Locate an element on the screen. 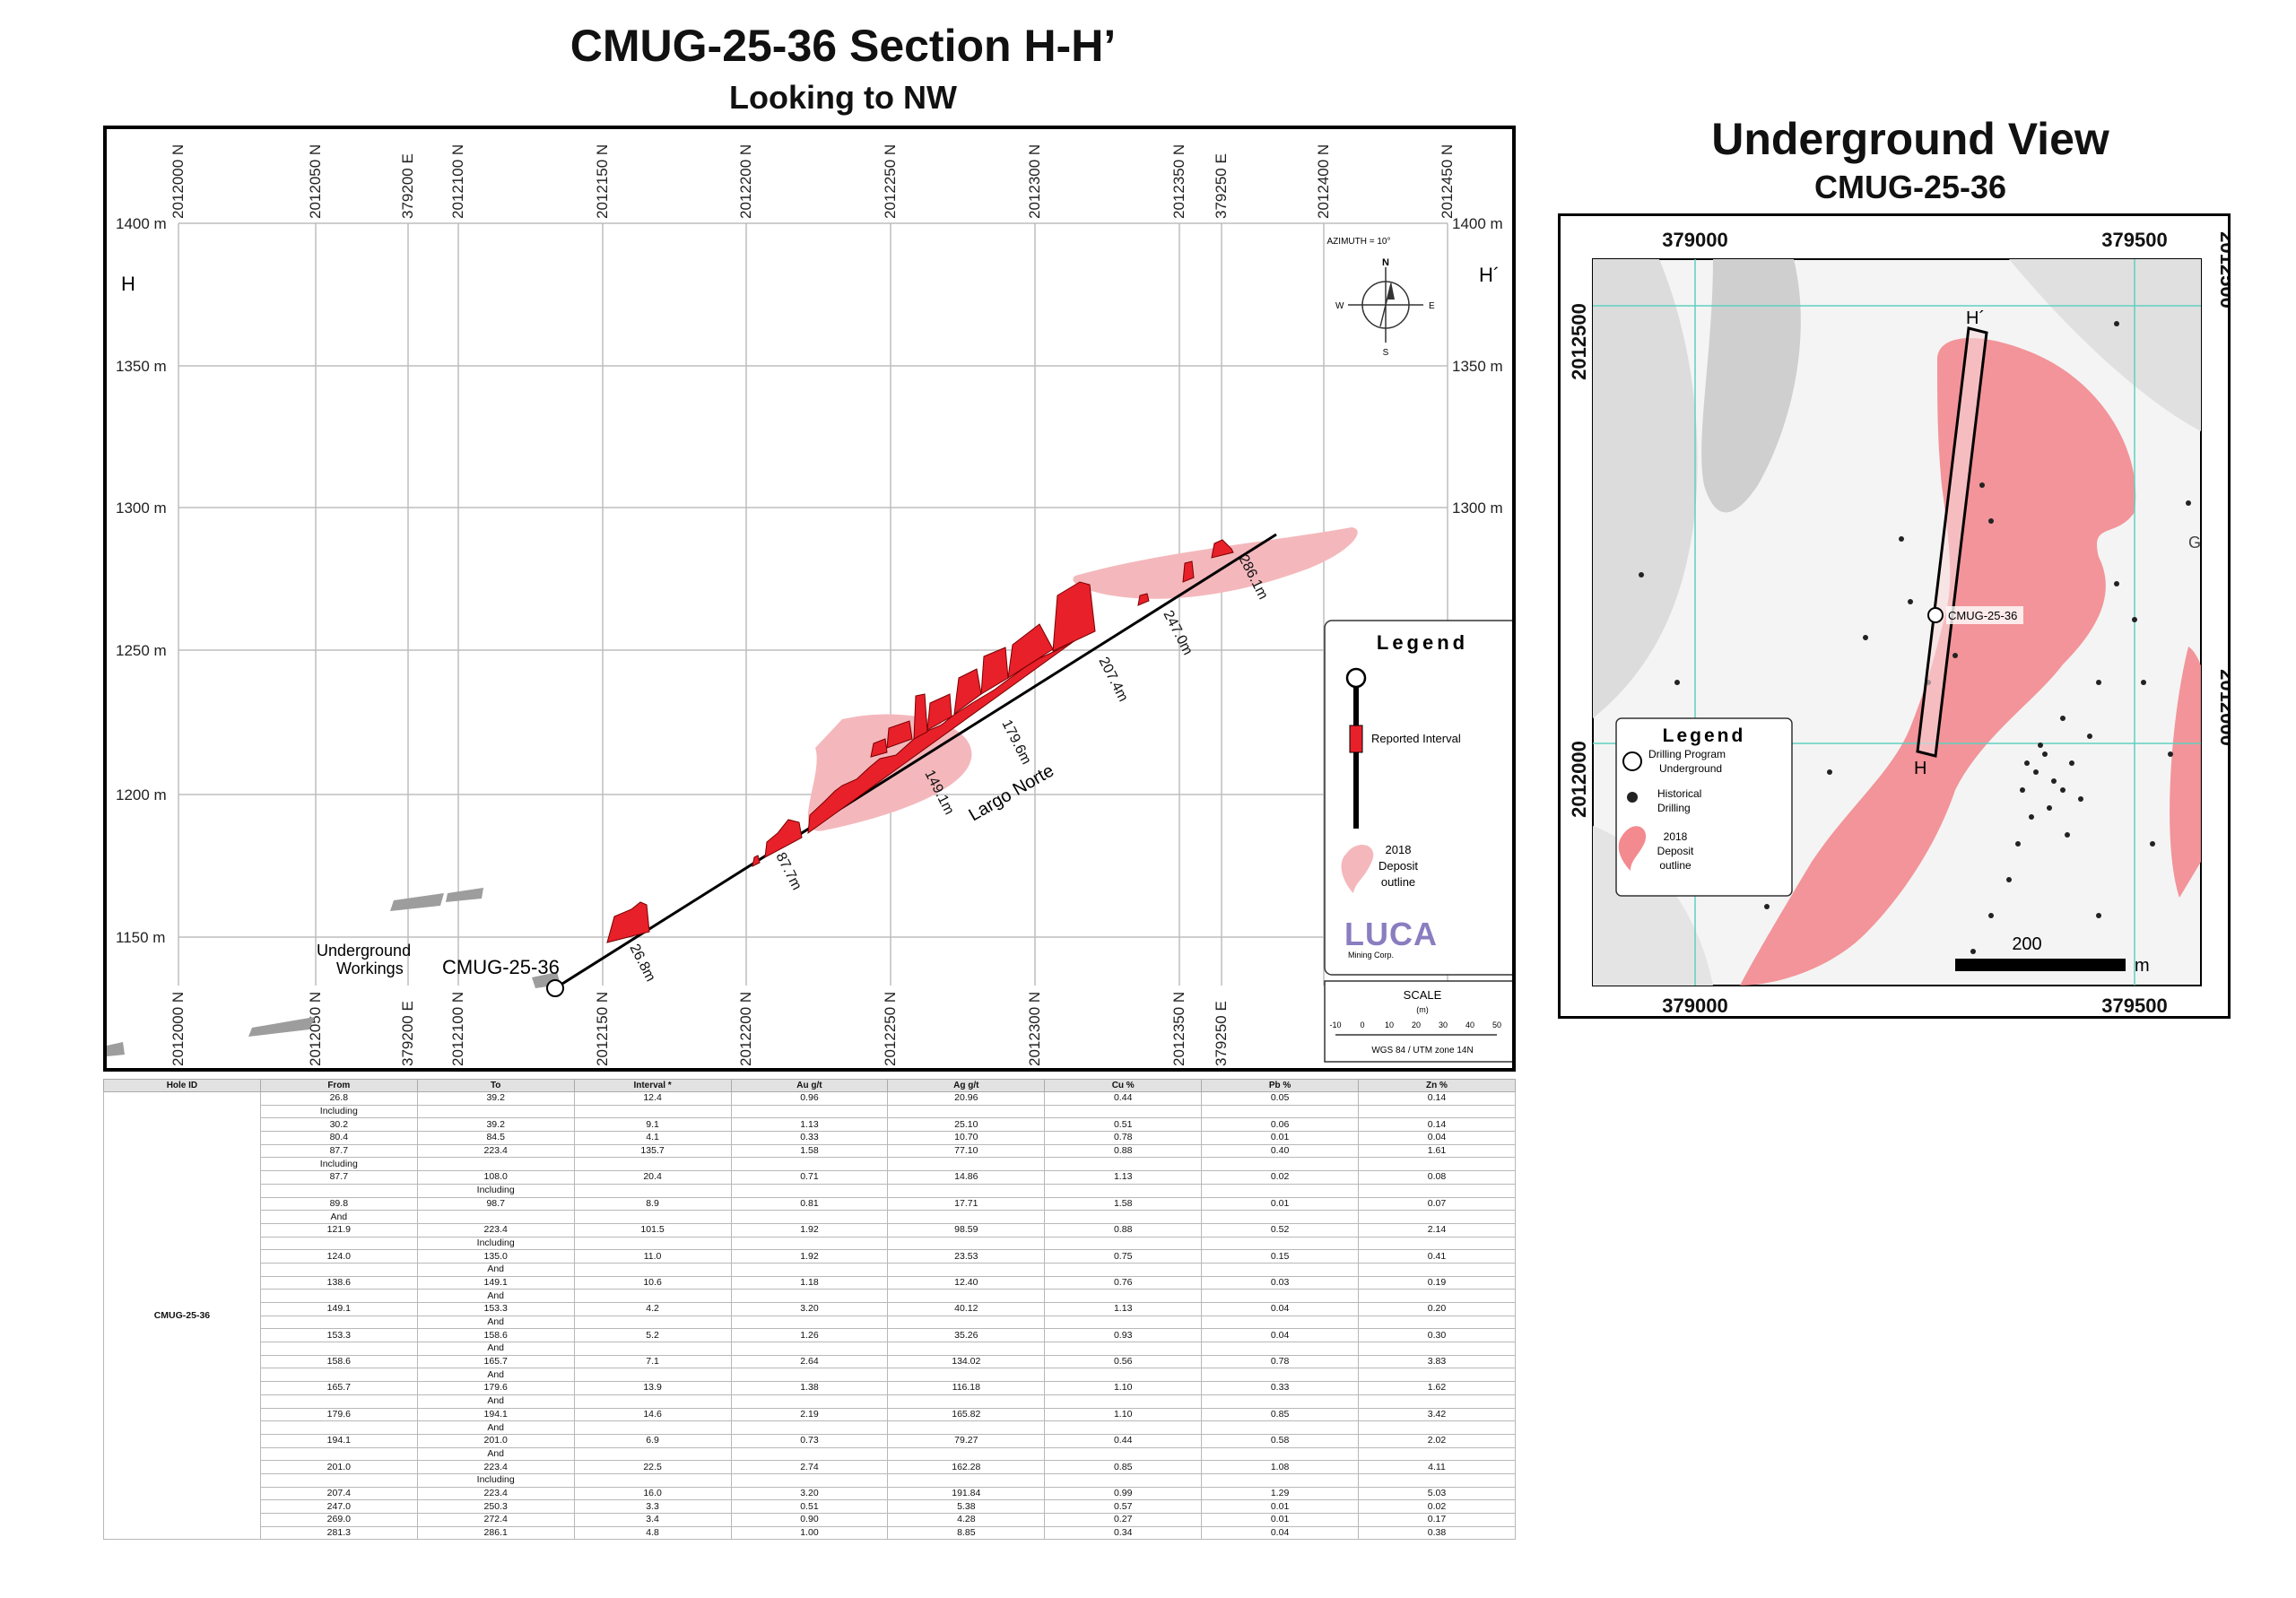  table-cell: 23.53 is located at coordinates (966, 1256).